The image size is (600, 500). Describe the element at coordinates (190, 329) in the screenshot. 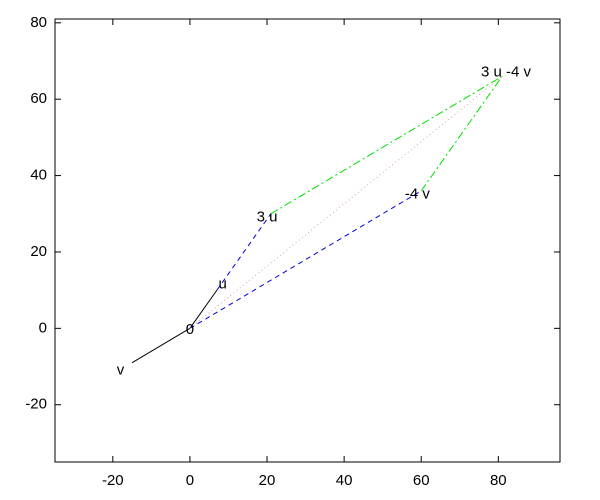

I see `point-label: 0` at that location.